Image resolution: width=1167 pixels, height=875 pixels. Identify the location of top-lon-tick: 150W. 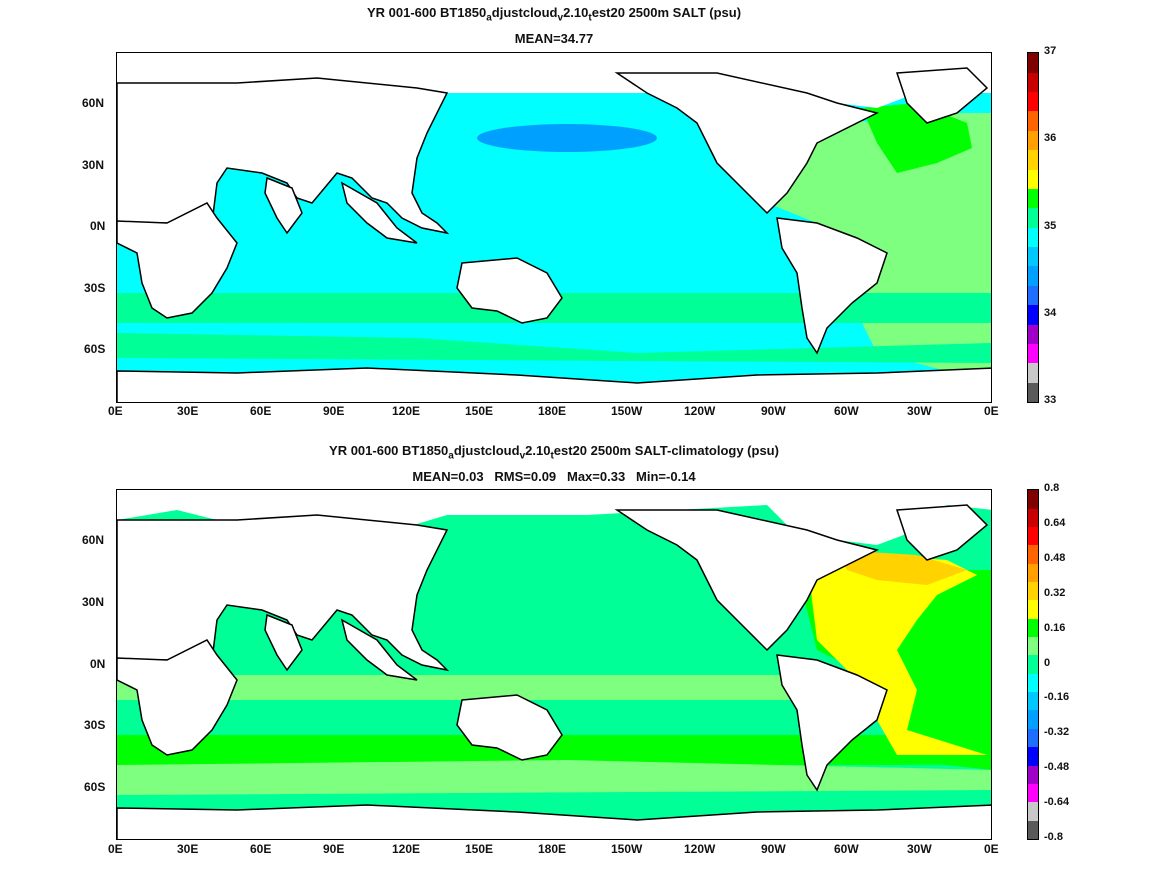
(627, 411).